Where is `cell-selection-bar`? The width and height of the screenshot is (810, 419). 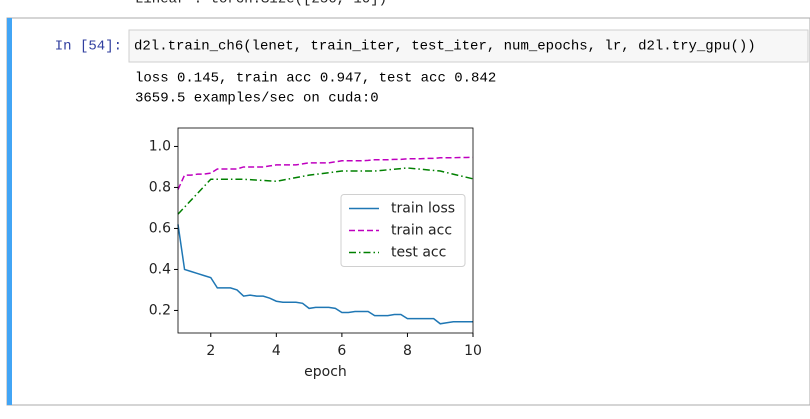
cell-selection-bar is located at coordinates (9, 211).